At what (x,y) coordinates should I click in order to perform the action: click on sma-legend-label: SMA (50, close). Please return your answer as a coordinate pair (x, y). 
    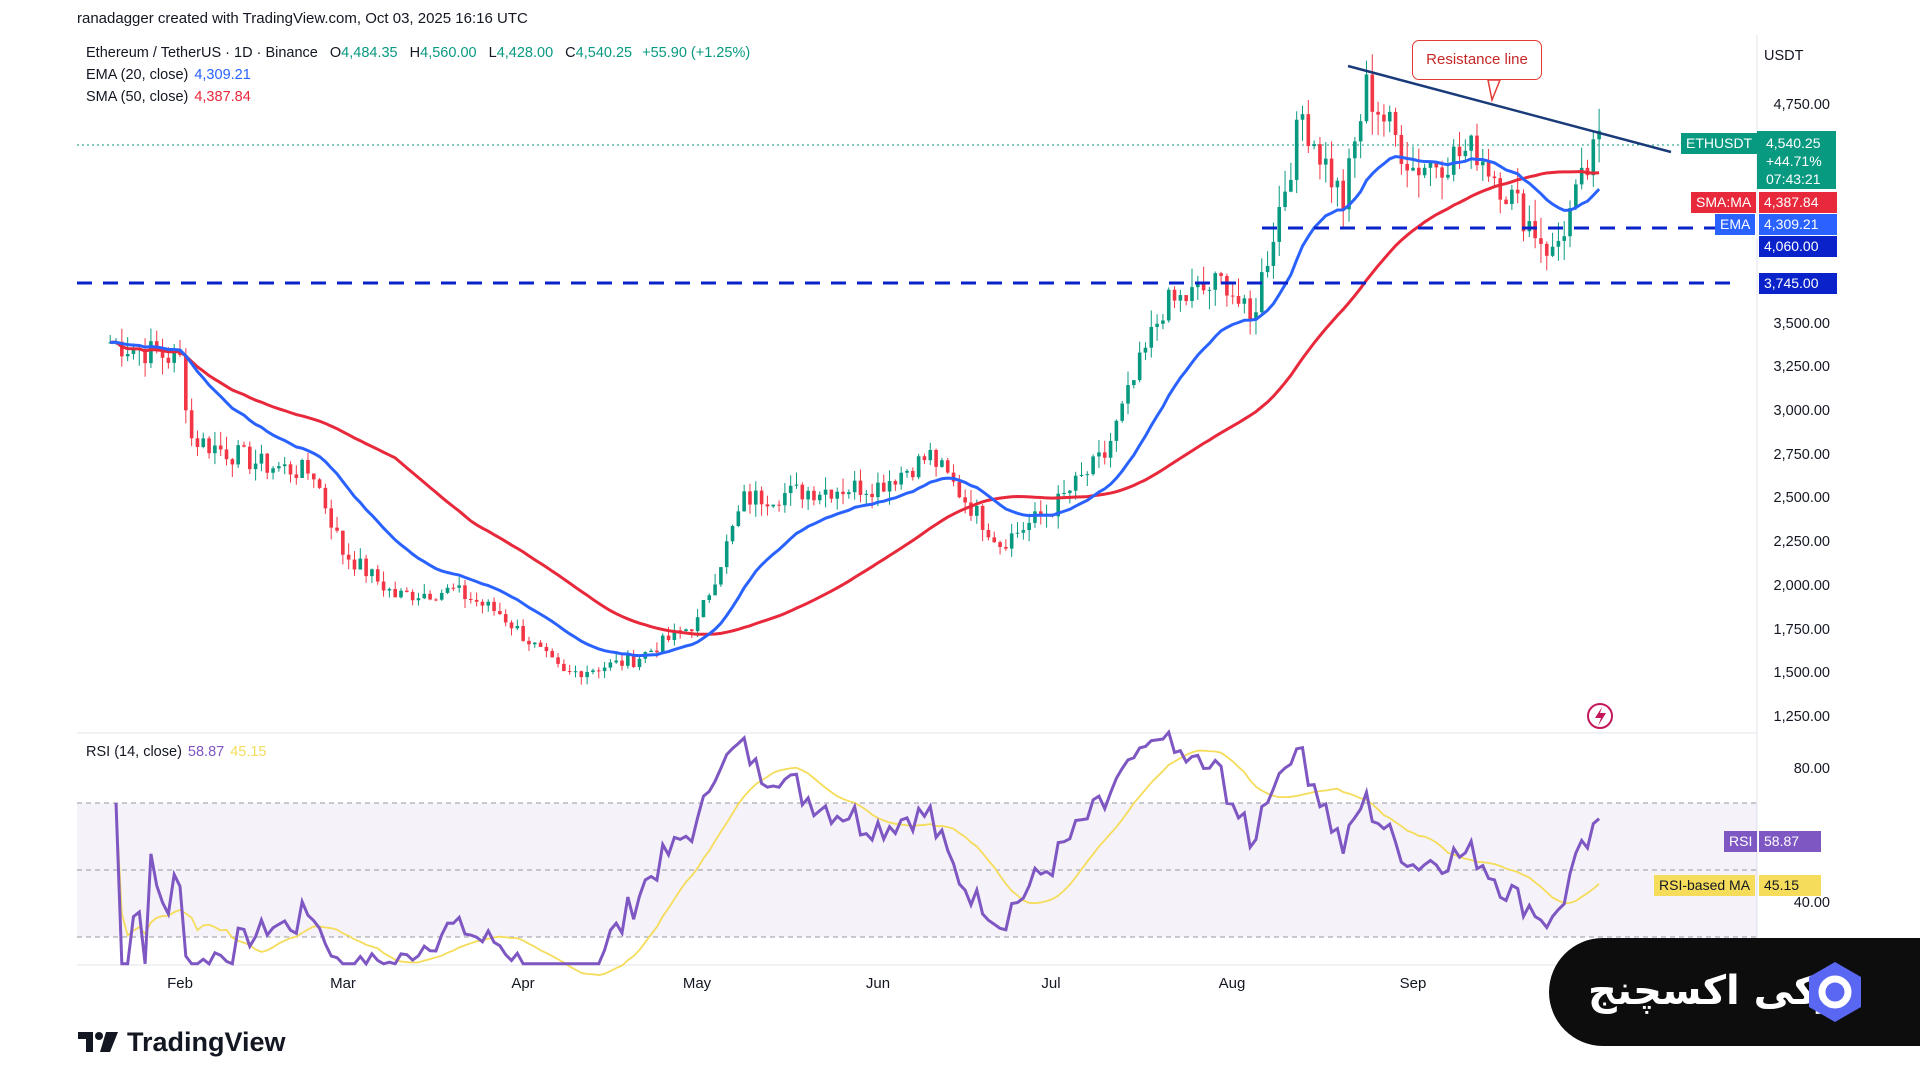
    Looking at the image, I should click on (137, 97).